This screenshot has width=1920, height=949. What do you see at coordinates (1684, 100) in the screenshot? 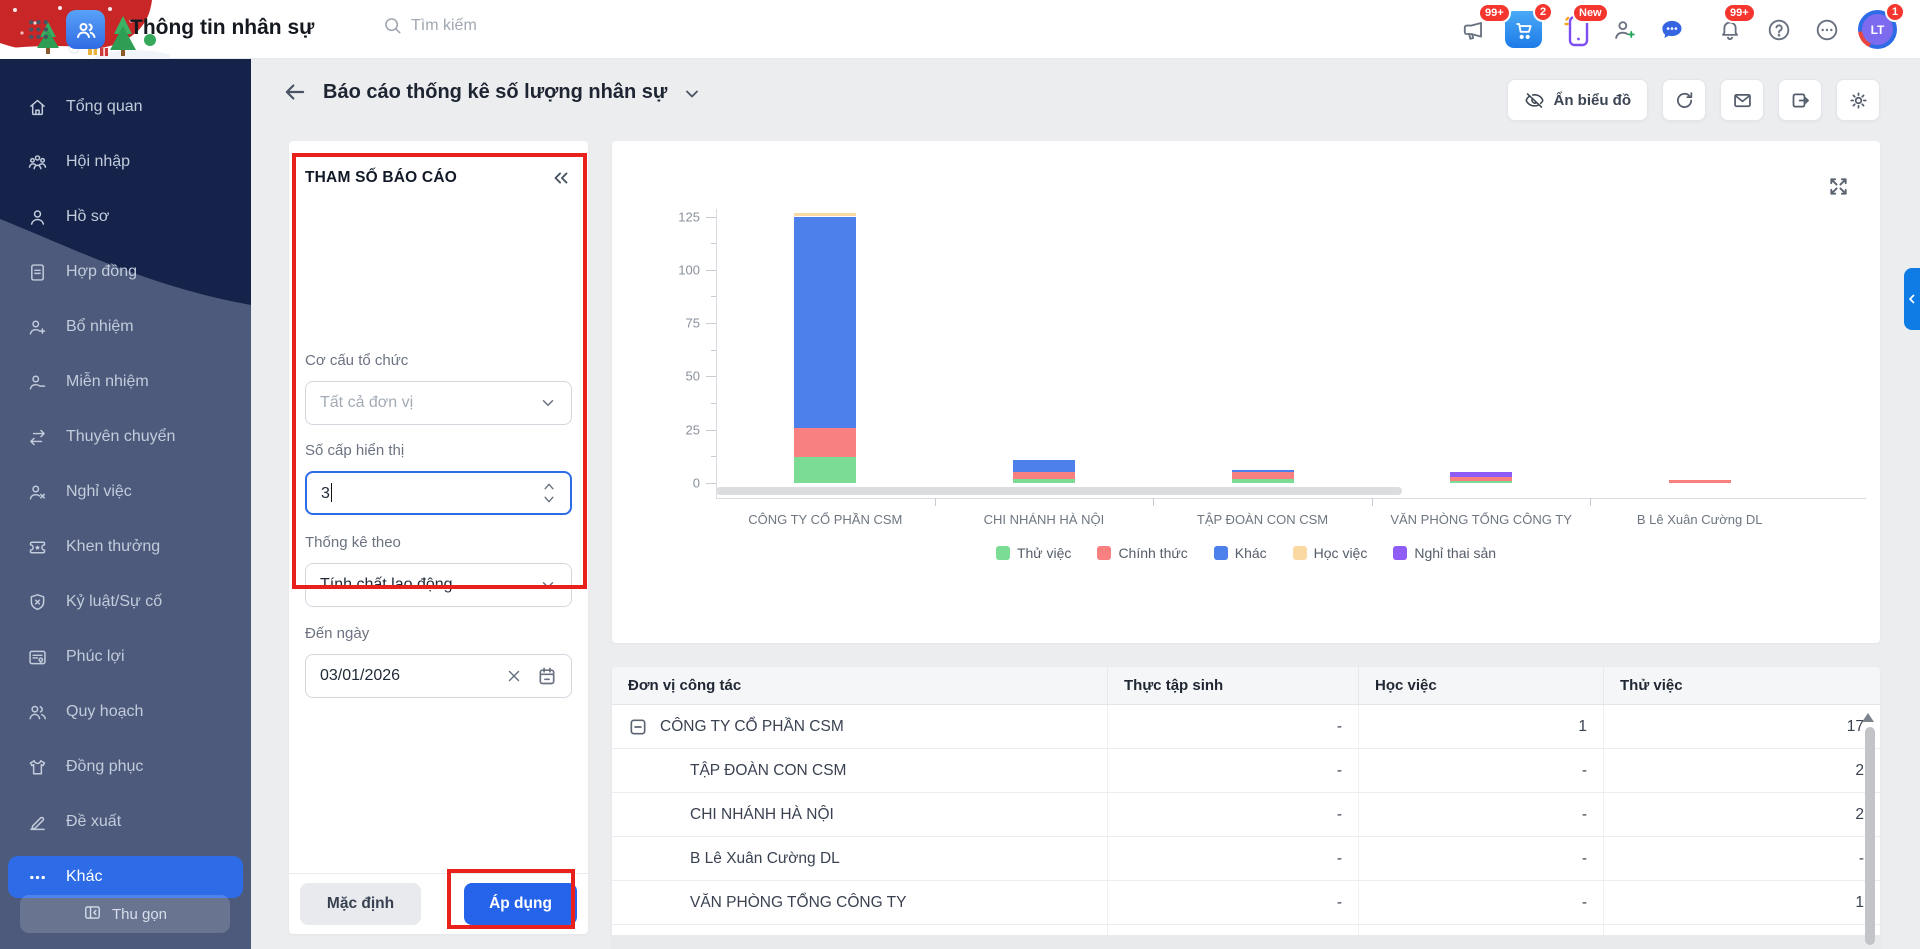
I see `refresh-button` at bounding box center [1684, 100].